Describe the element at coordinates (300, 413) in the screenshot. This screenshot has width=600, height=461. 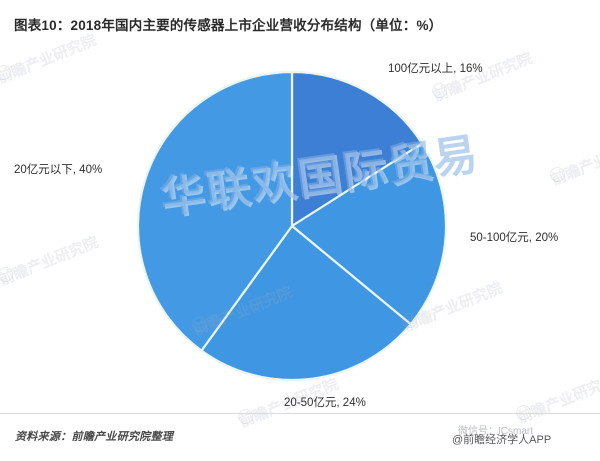
I see `footer-divider` at that location.